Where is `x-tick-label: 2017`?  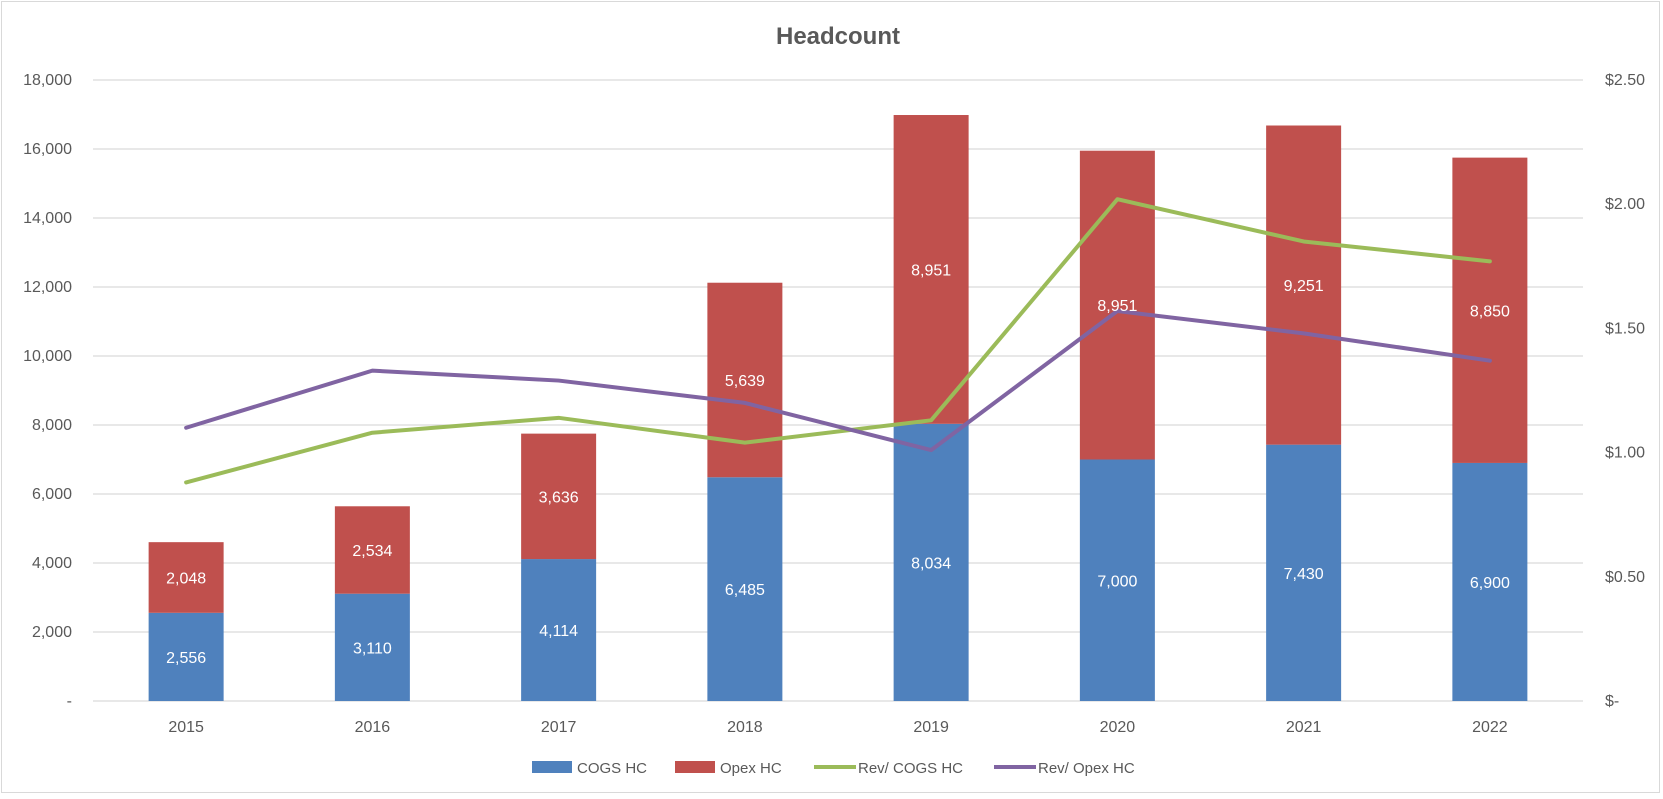 x-tick-label: 2017 is located at coordinates (559, 727).